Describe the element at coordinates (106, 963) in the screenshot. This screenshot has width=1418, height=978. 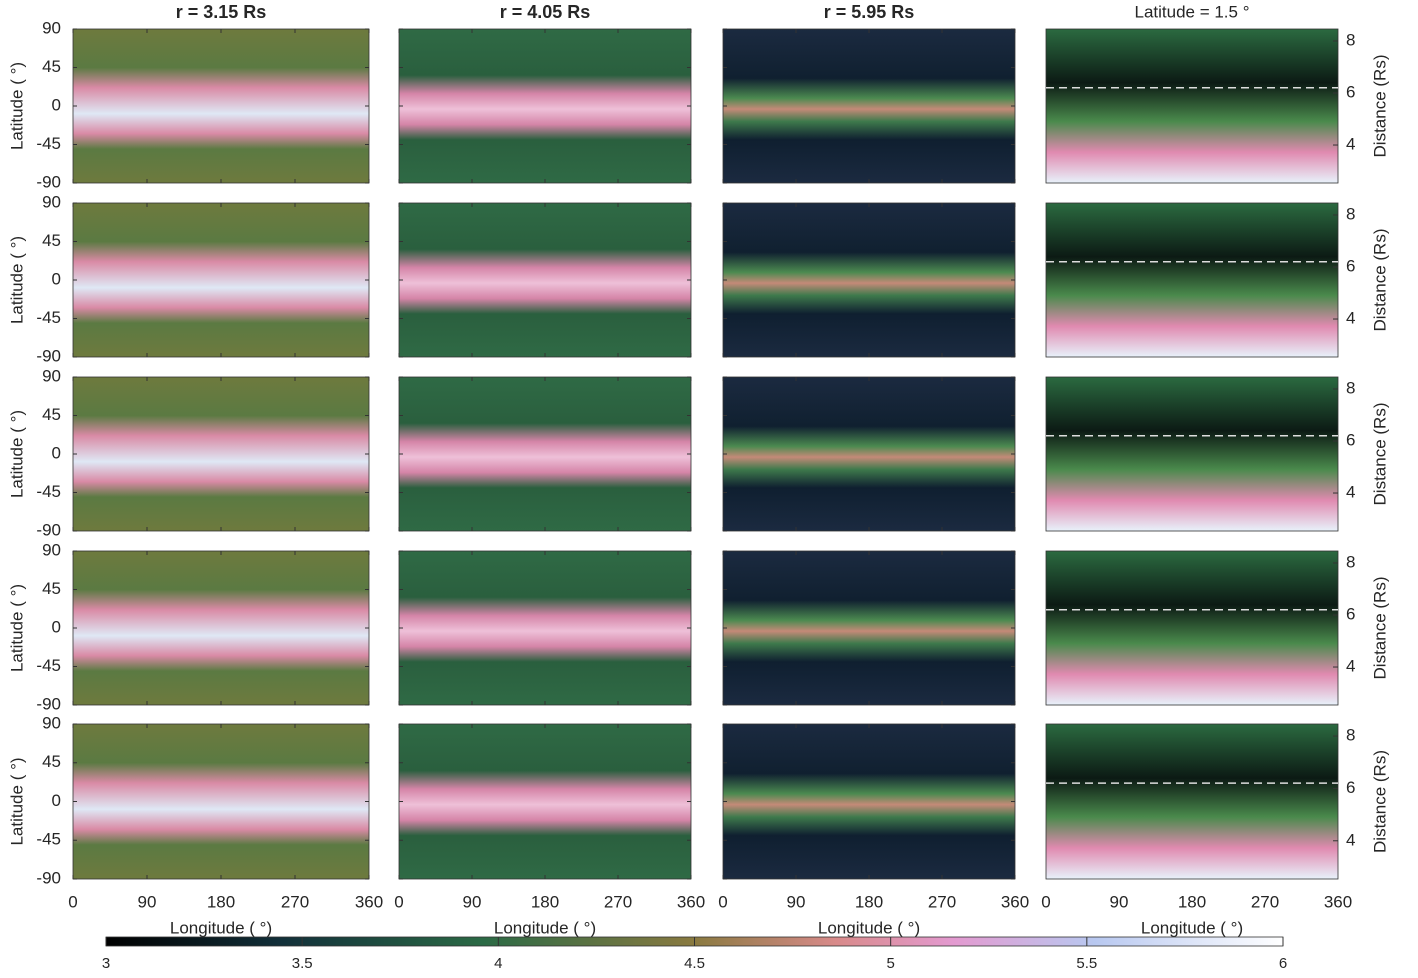
I see `colorbar-tick-label: 3` at that location.